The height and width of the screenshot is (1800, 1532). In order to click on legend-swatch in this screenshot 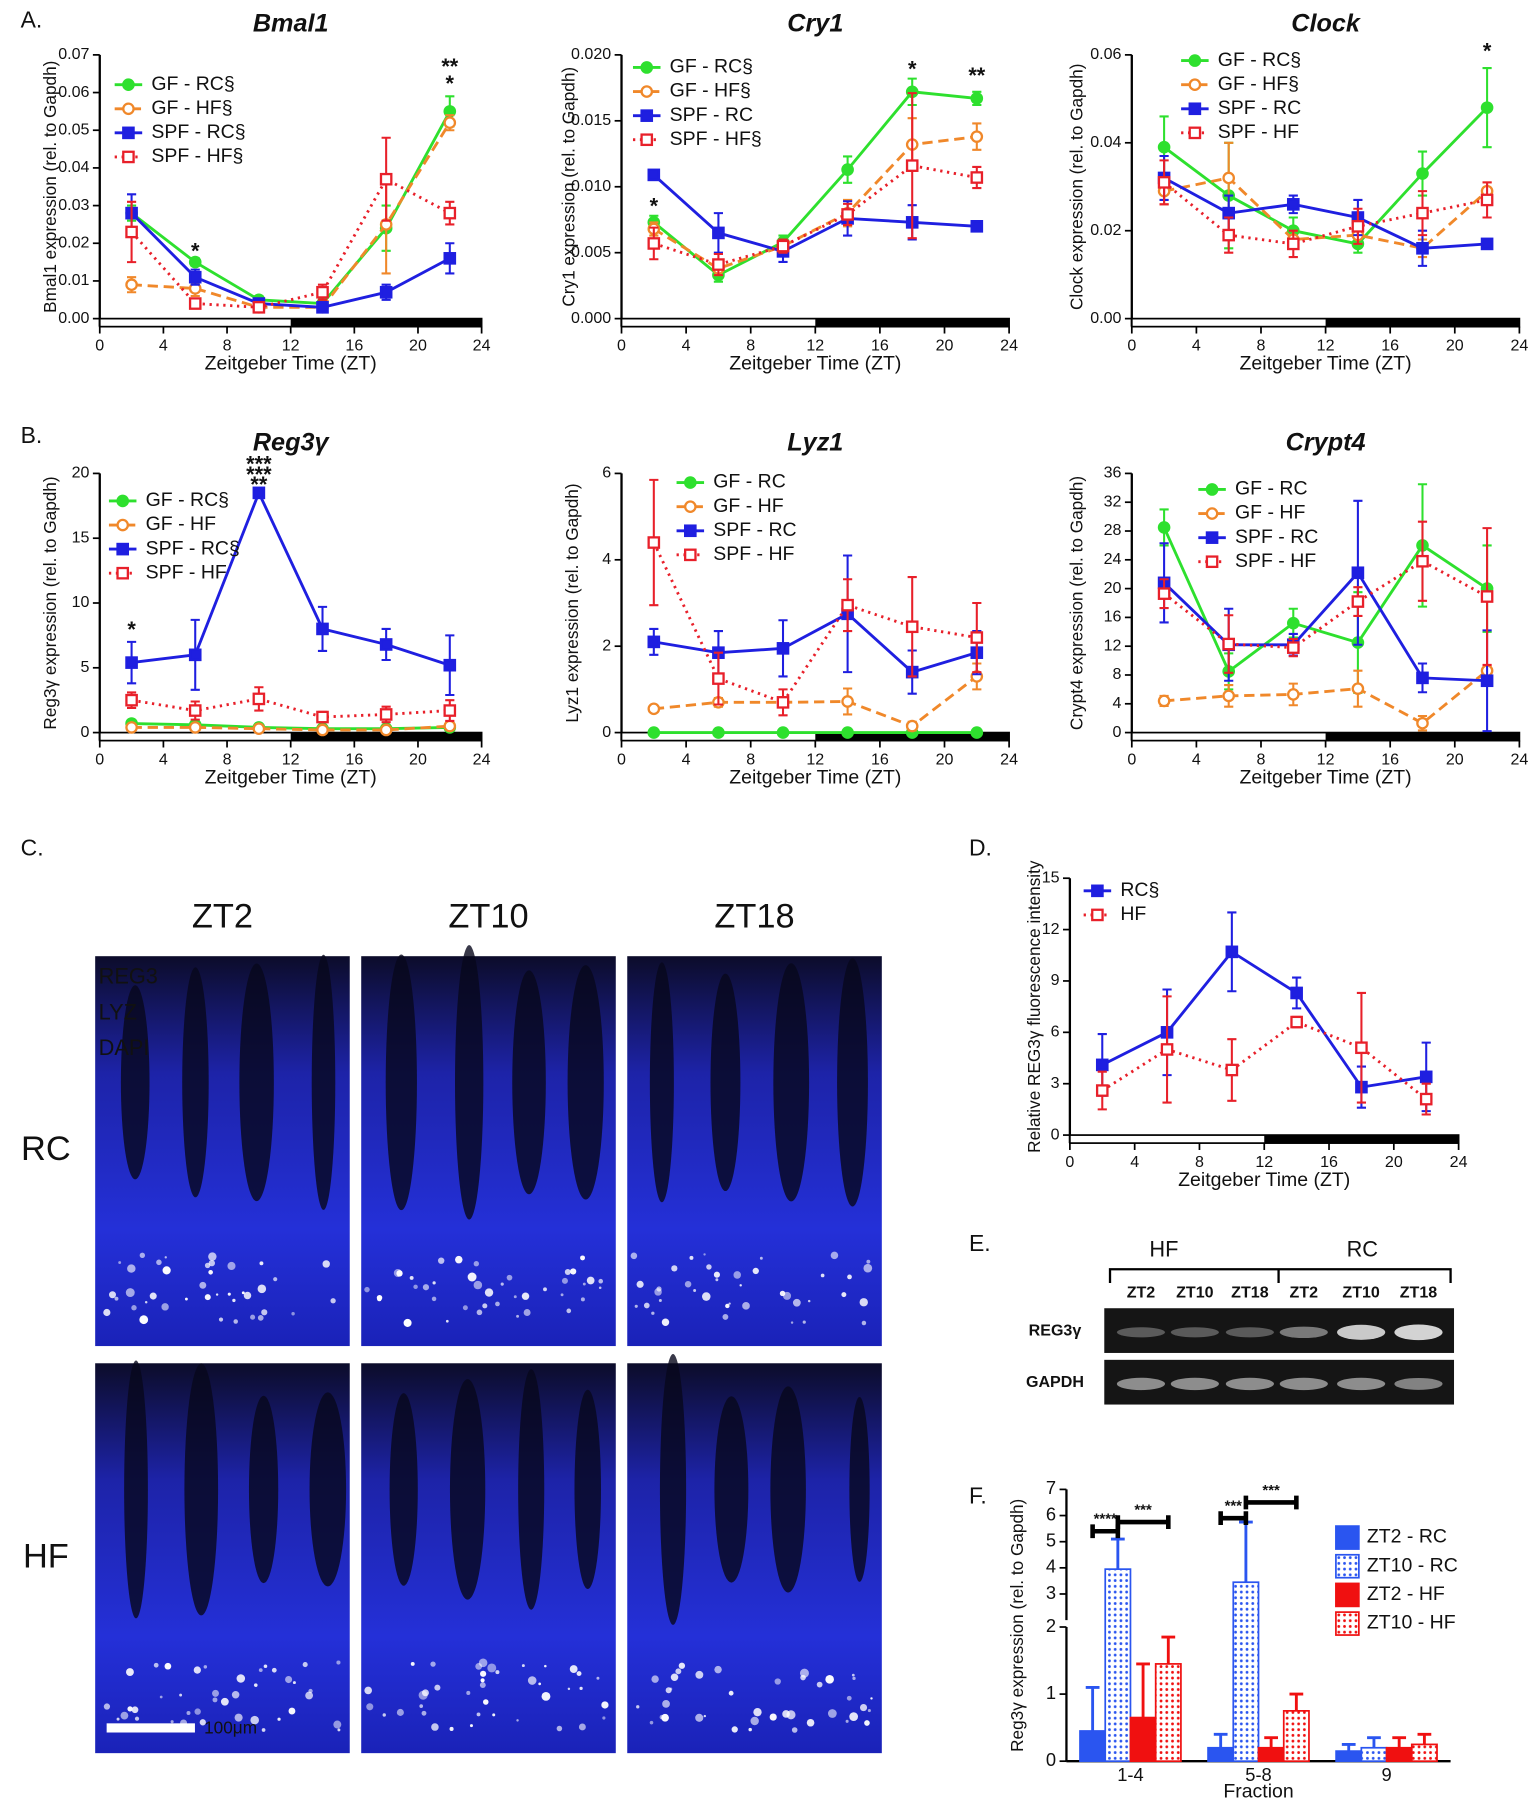, I will do `click(1347, 1566)`.